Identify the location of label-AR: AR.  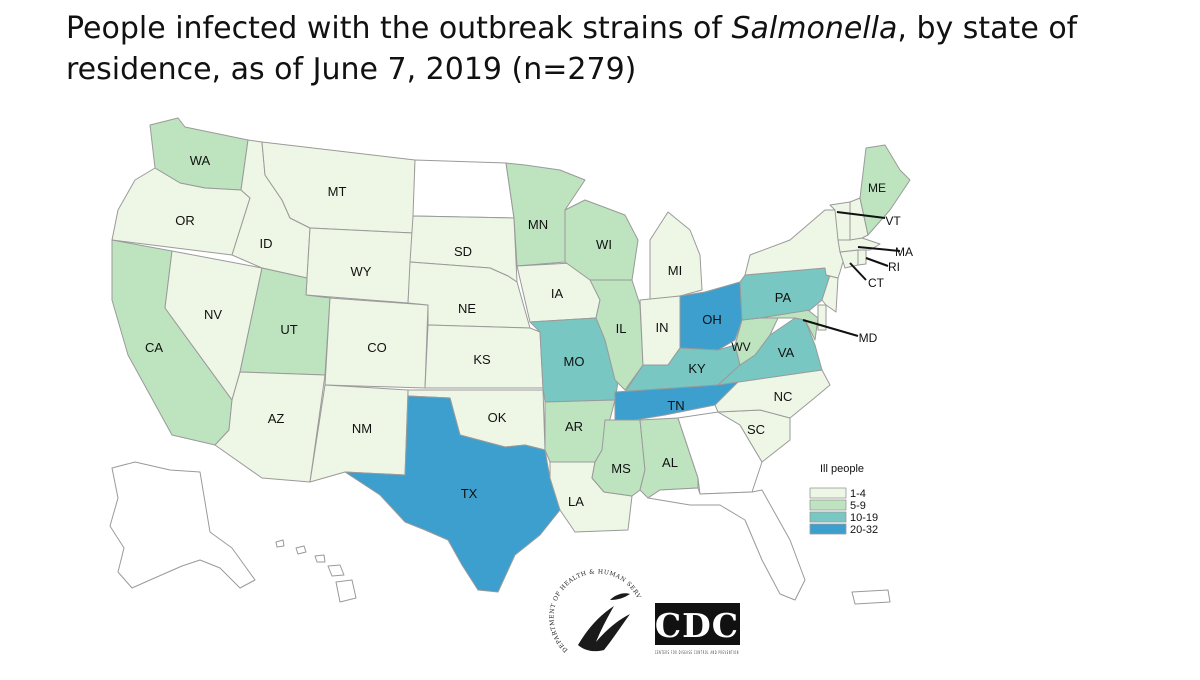
(574, 426).